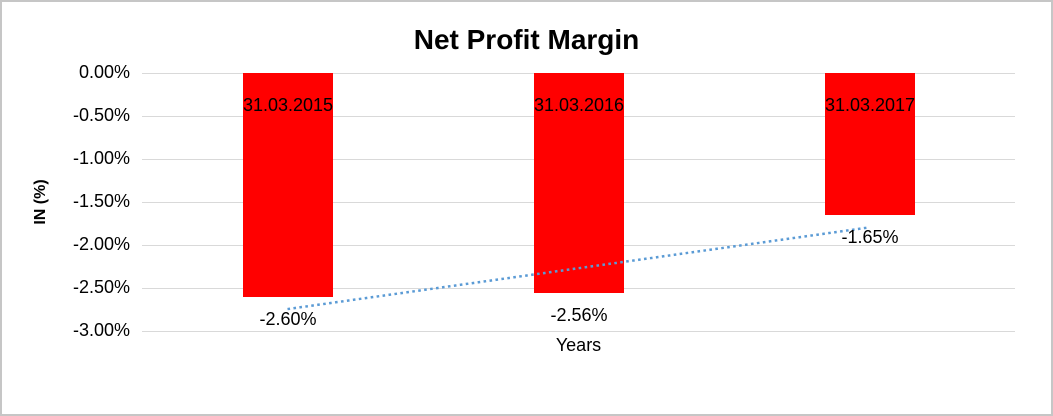 The width and height of the screenshot is (1053, 416). I want to click on bar-category-label: 31.03.2017, so click(870, 105).